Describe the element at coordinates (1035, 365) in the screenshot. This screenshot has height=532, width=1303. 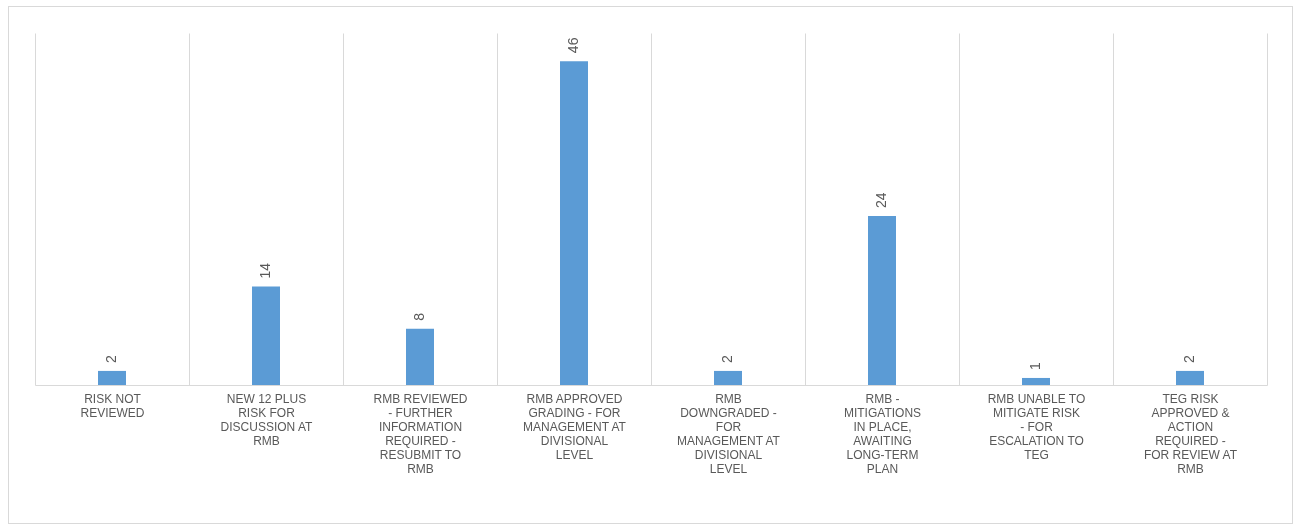
I see `data-label: 1` at that location.